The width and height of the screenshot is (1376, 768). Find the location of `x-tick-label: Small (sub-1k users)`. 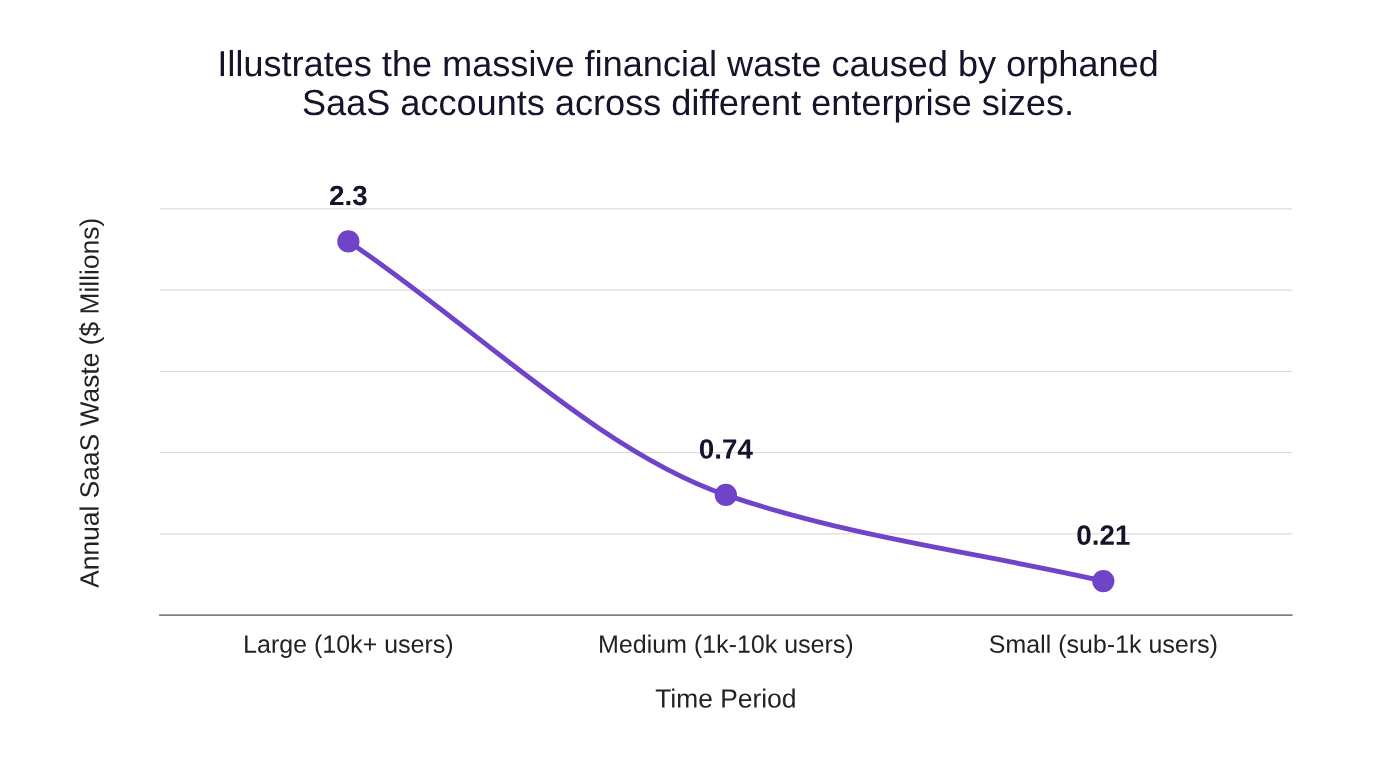

x-tick-label: Small (sub-1k users) is located at coordinates (1103, 646).